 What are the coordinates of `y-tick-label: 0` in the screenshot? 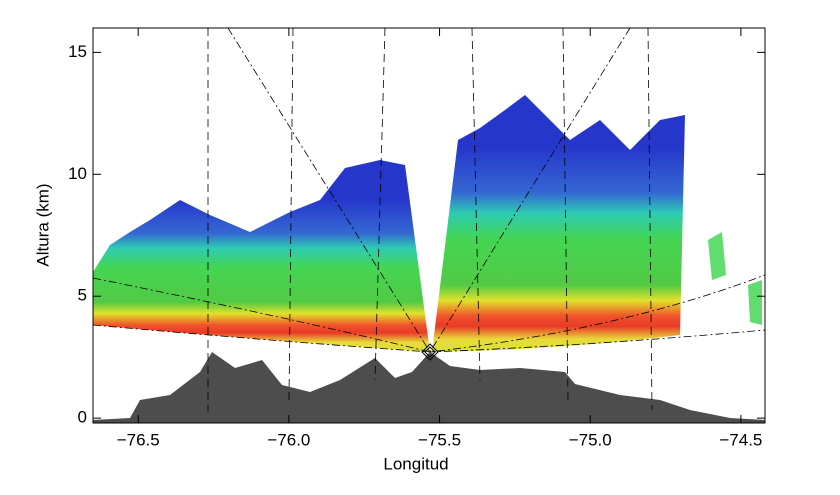 It's located at (82, 417).